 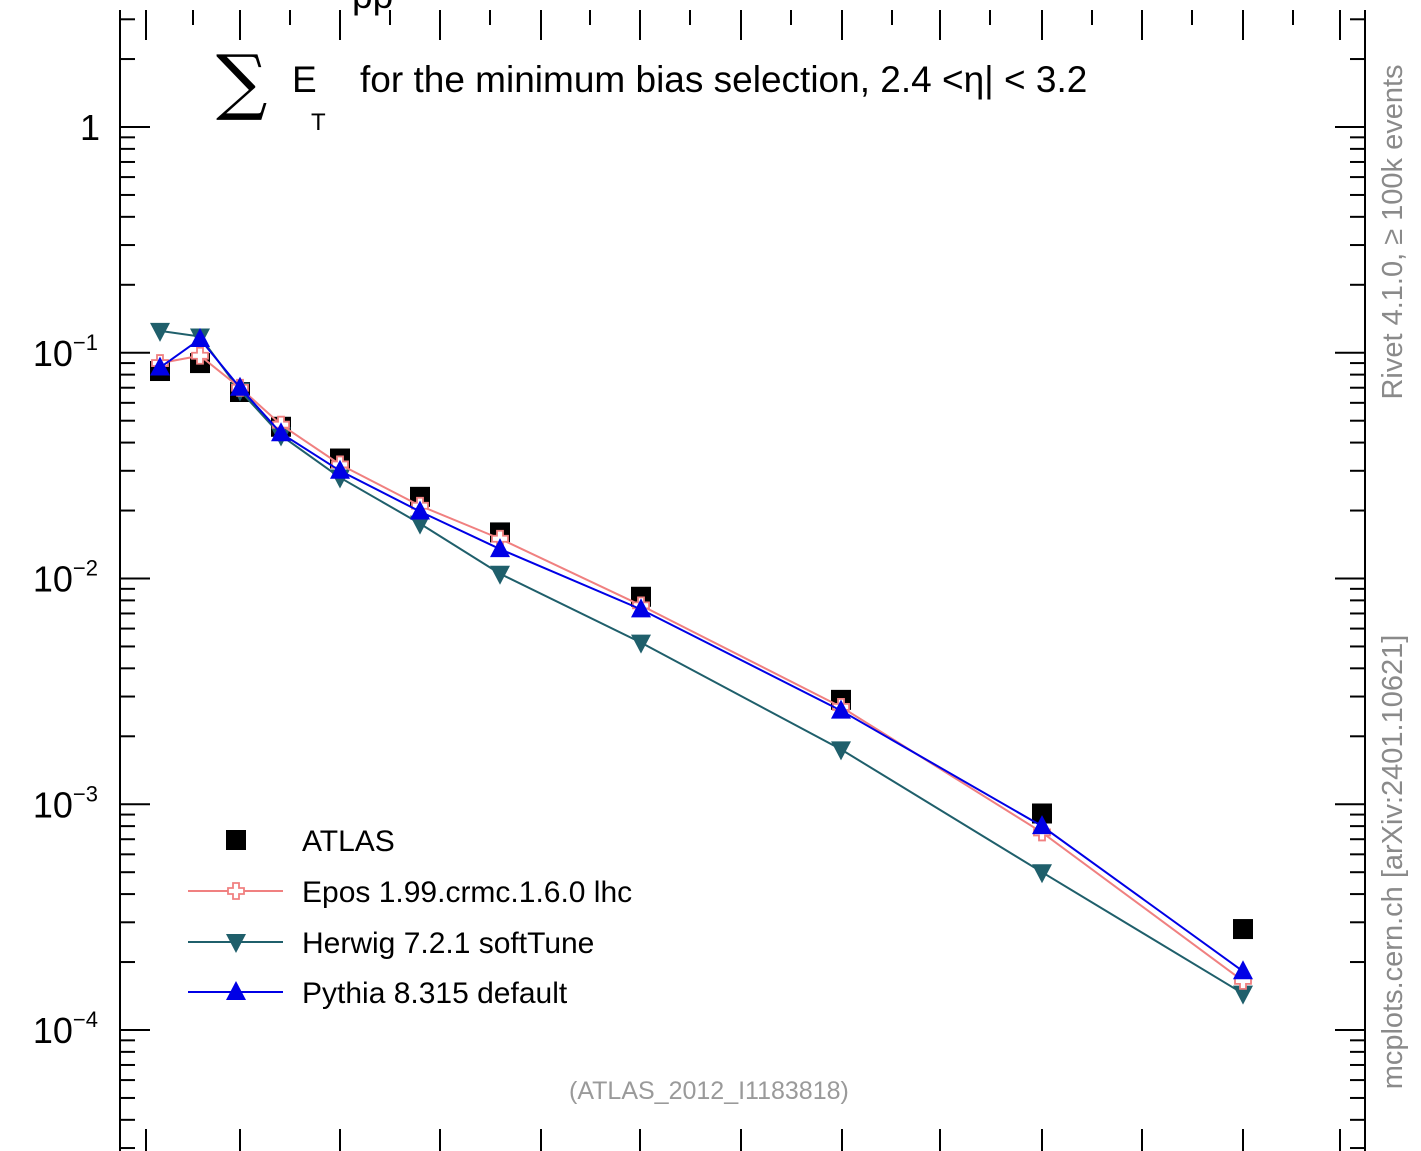 I want to click on legend-label: Epos 1.99.crmc.1.6.0 lhc, so click(x=467, y=892).